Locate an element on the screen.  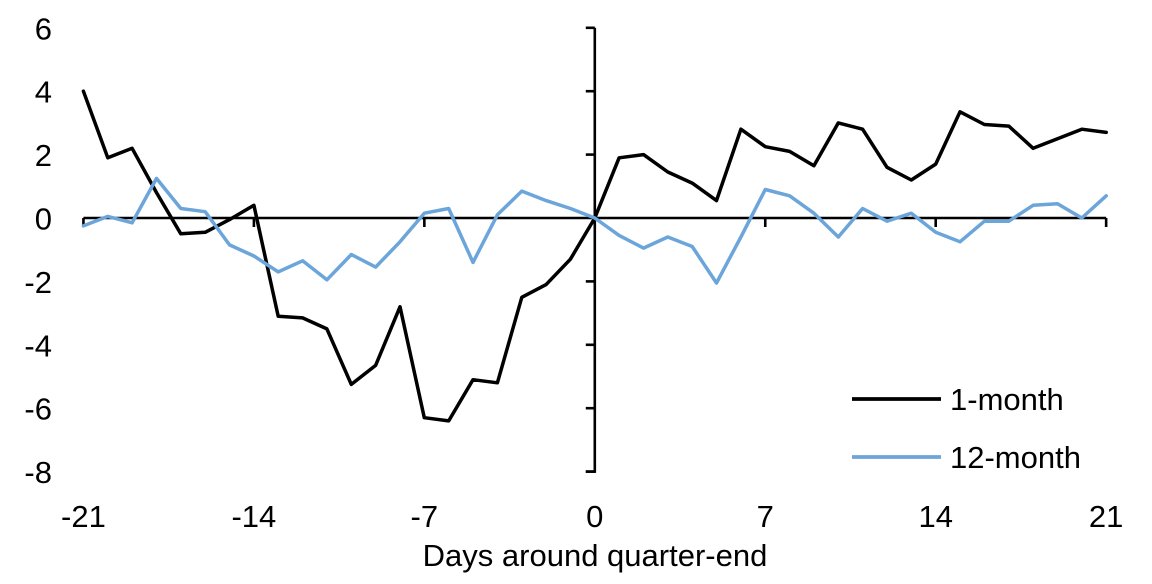
x-axis-title: Days around quarter-end is located at coordinates (595, 555).